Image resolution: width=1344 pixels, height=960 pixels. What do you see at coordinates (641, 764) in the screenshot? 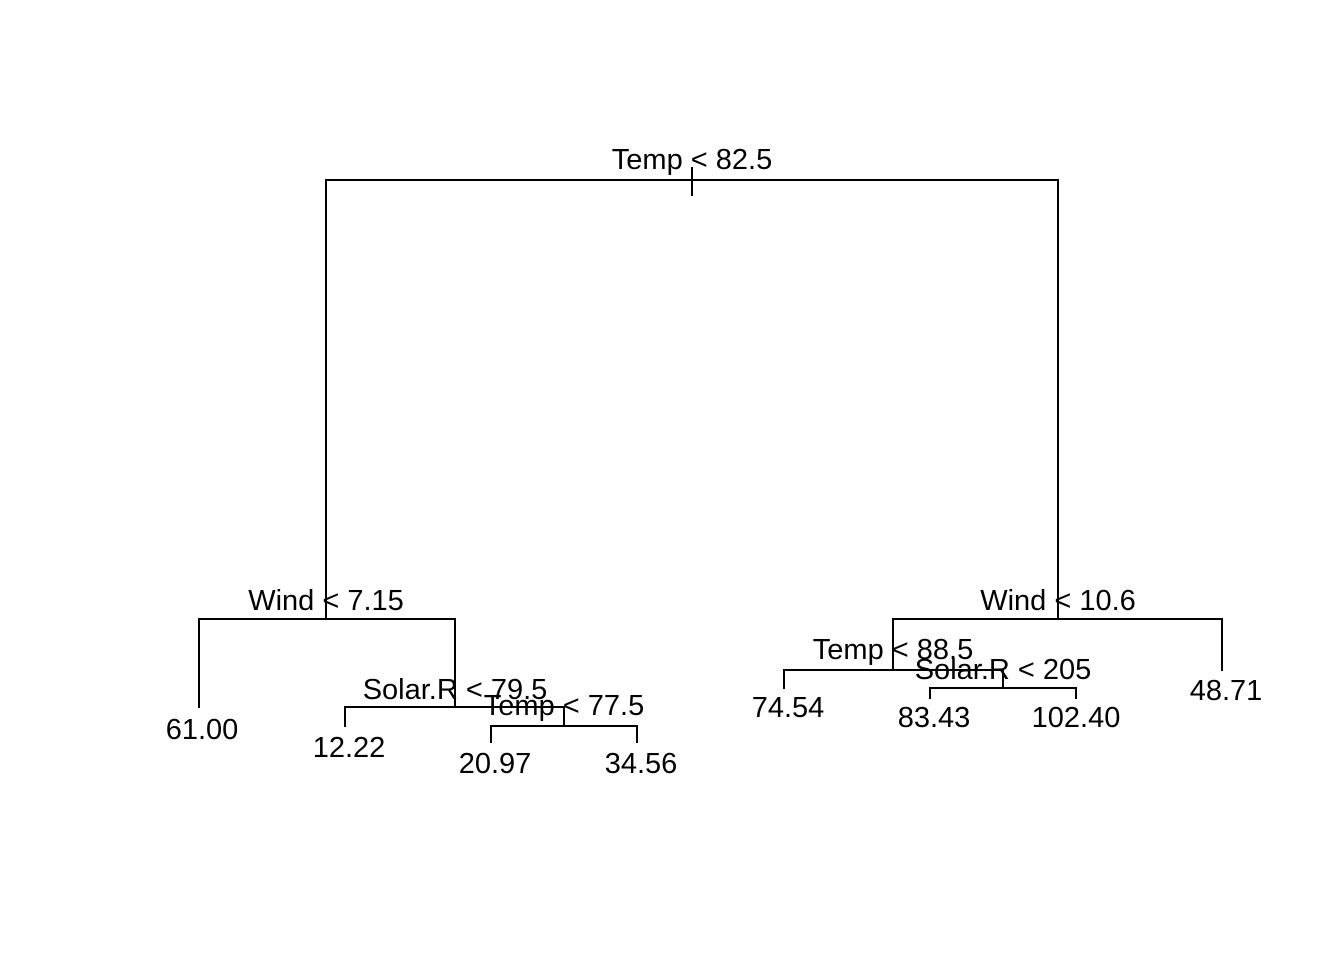
I see `leaf-value: 34.56` at bounding box center [641, 764].